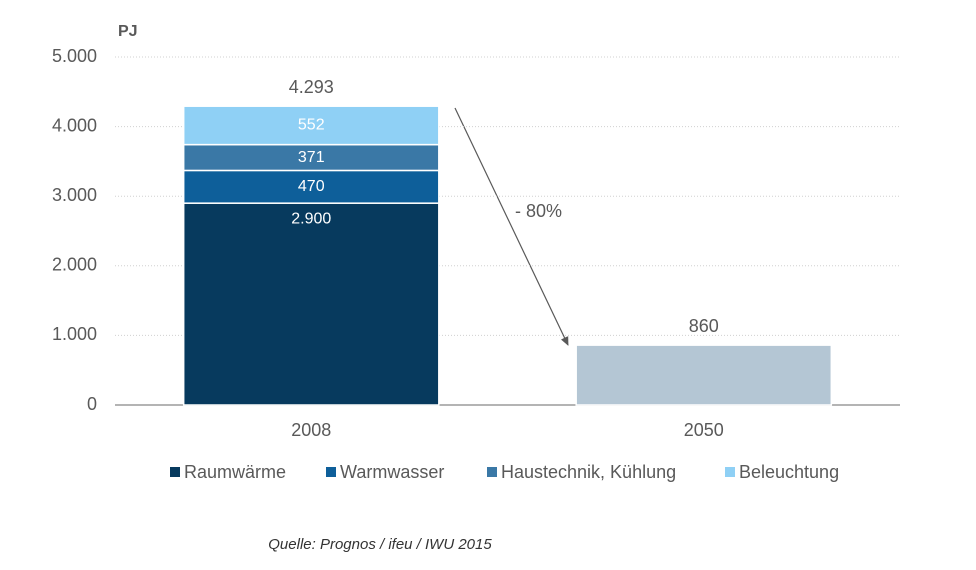 Image resolution: width=976 pixels, height=570 pixels. Describe the element at coordinates (74, 125) in the screenshot. I see `y-tick-label: 4.000` at that location.